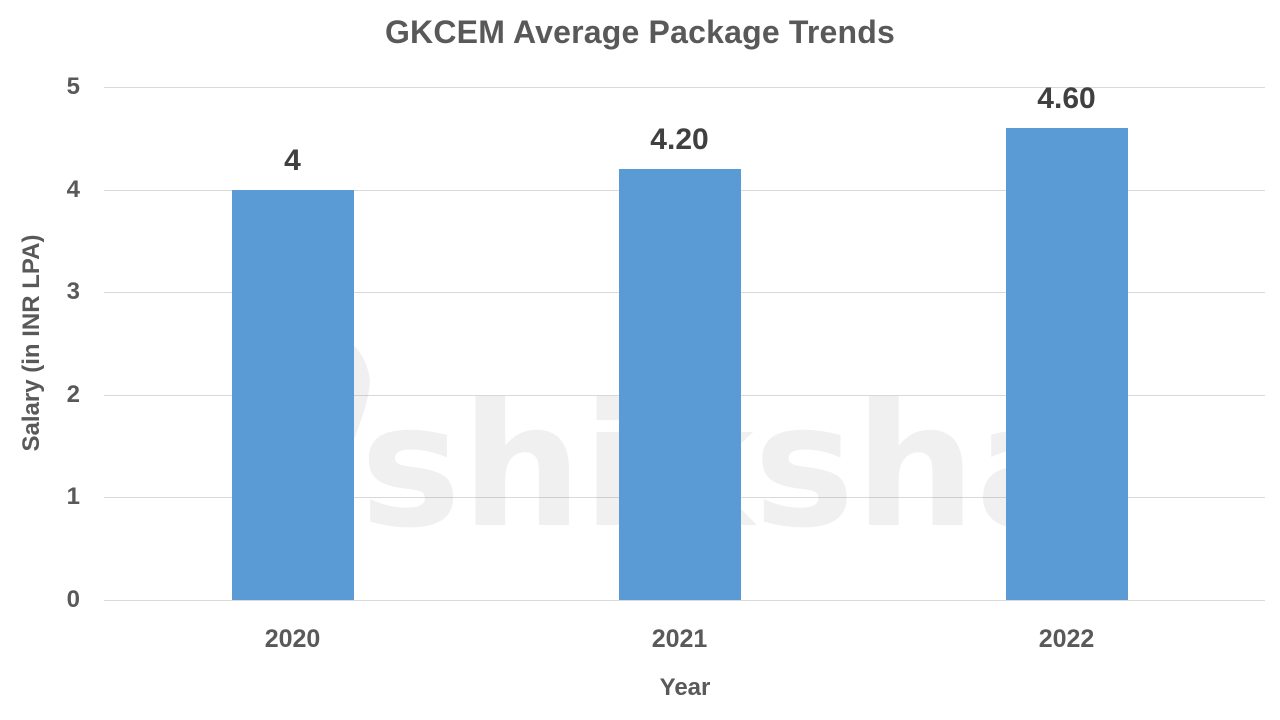 This screenshot has width=1280, height=720. I want to click on y-tick-2: 2, so click(73, 394).